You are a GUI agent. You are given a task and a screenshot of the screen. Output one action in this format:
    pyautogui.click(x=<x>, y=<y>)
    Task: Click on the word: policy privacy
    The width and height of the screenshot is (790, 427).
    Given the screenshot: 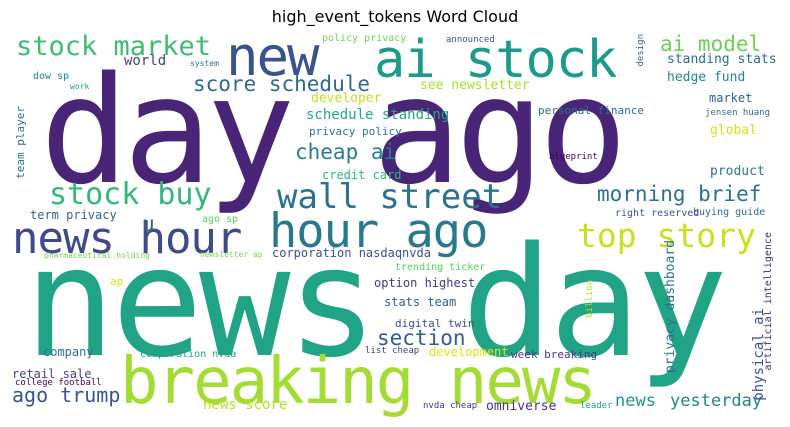 What is the action you would take?
    pyautogui.click(x=364, y=38)
    